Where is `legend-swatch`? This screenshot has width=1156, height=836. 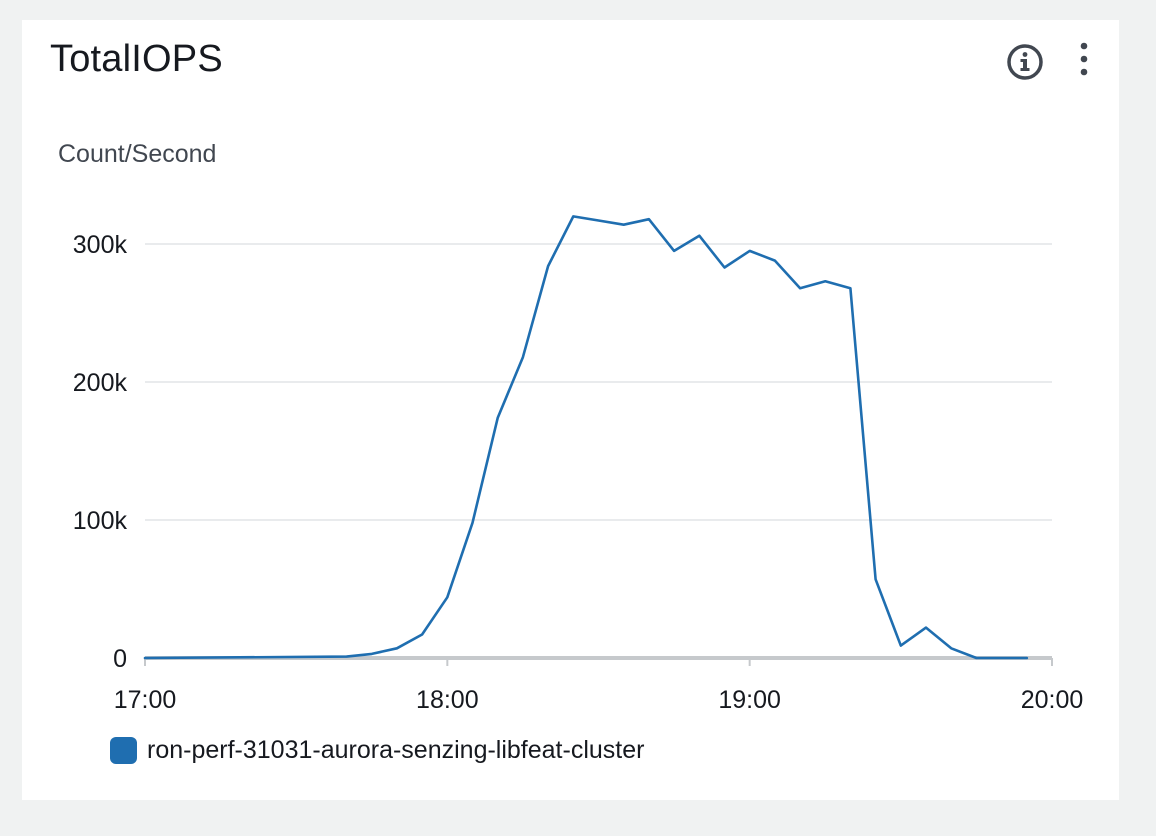
legend-swatch is located at coordinates (123, 750).